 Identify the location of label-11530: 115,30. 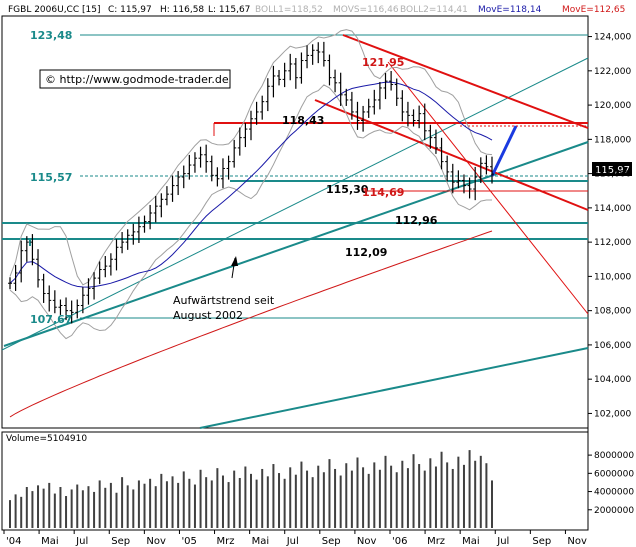
(347, 189).